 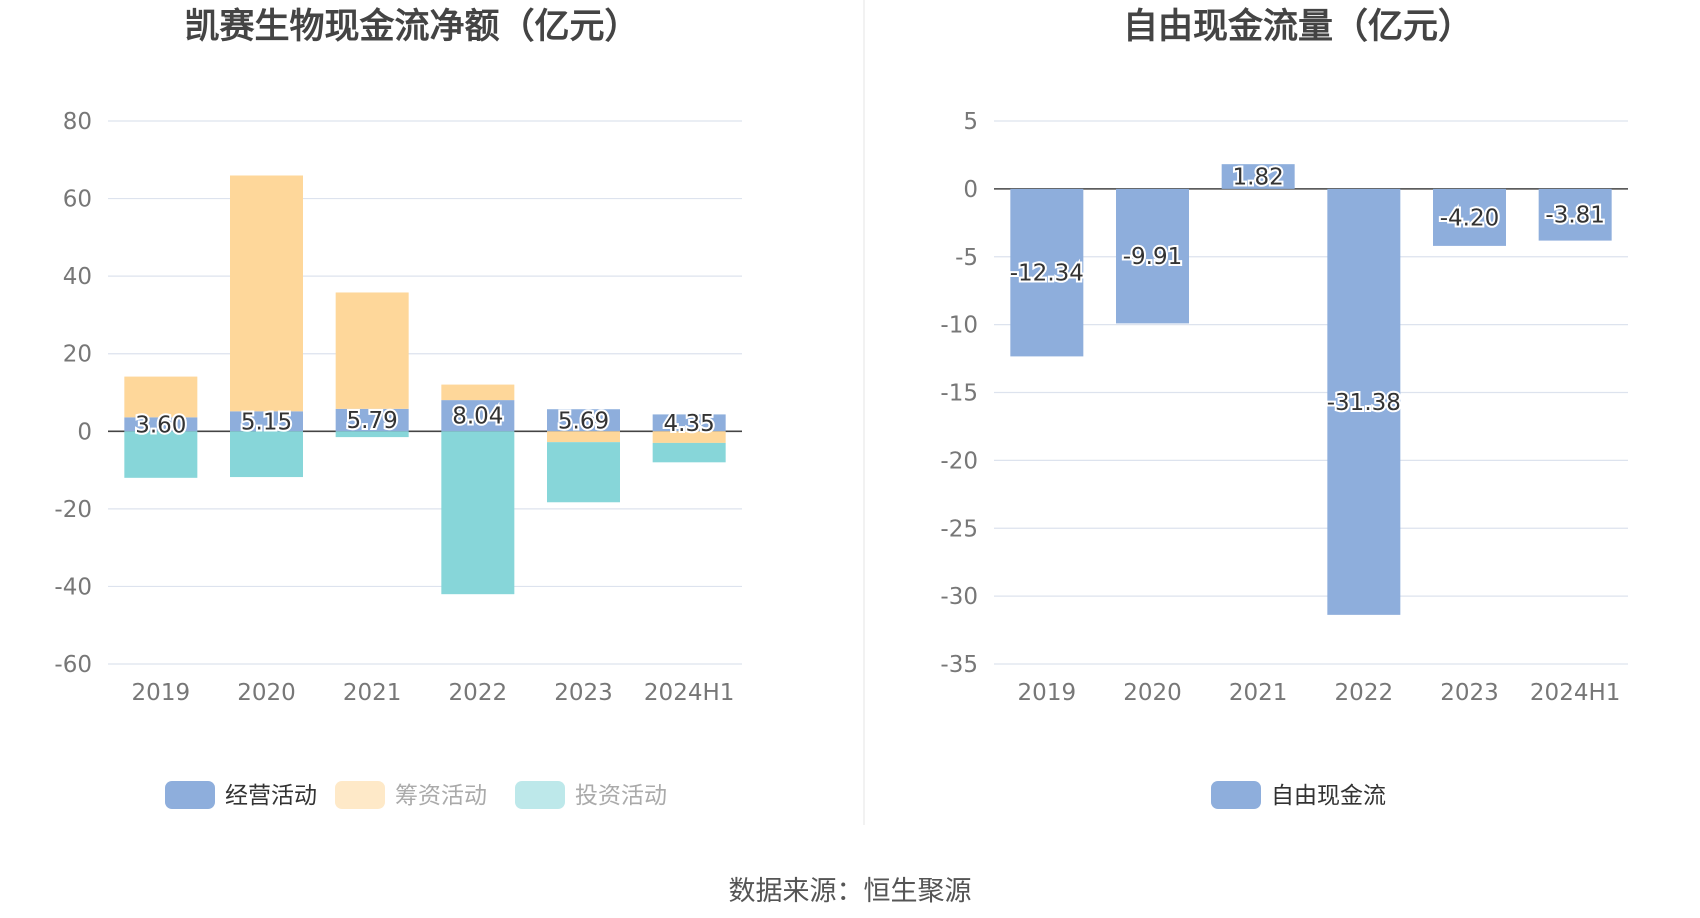 I want to click on bar-投资活动-2019, so click(x=161, y=454).